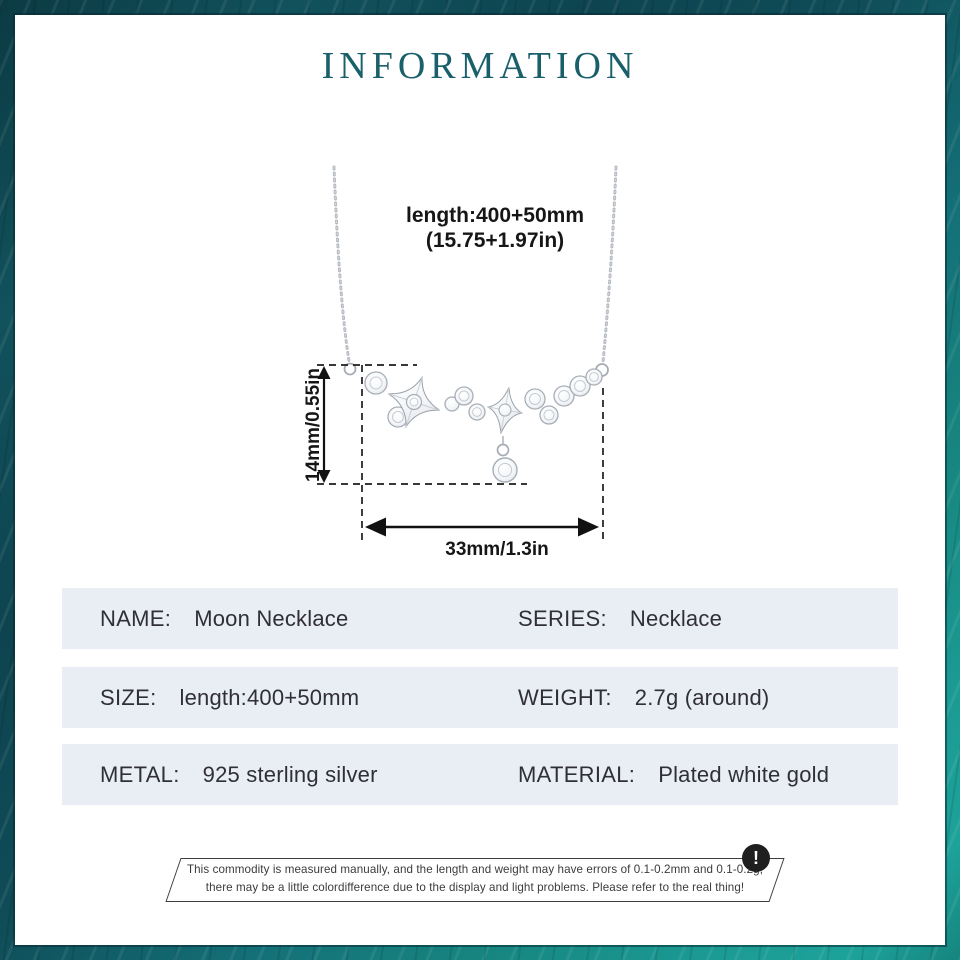 This screenshot has width=960, height=960. Describe the element at coordinates (602, 370) in the screenshot. I see `jump-ring-right` at that location.